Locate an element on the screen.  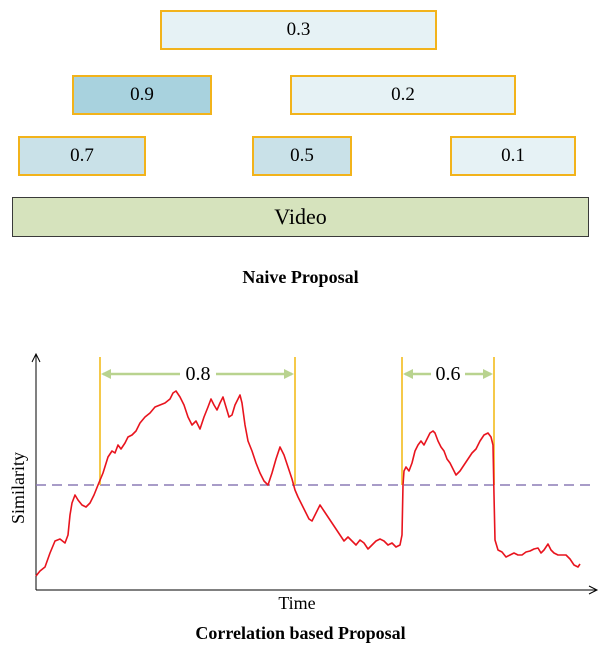
interval-2-arrowhead-left is located at coordinates (408, 374).